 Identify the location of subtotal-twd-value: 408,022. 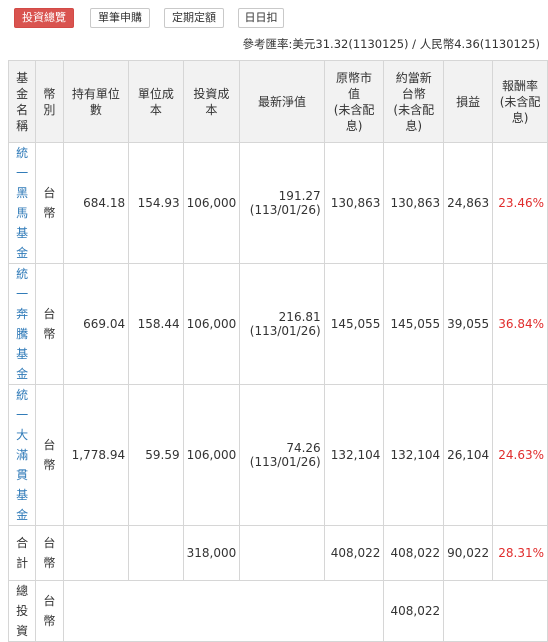
(415, 553).